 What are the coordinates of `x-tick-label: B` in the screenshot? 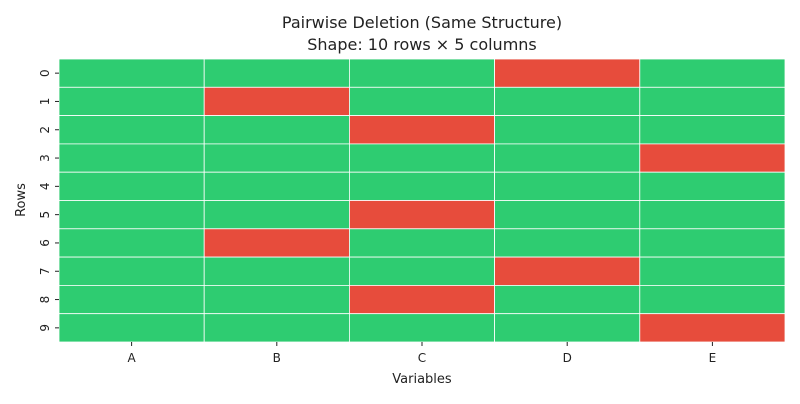 It's located at (277, 358).